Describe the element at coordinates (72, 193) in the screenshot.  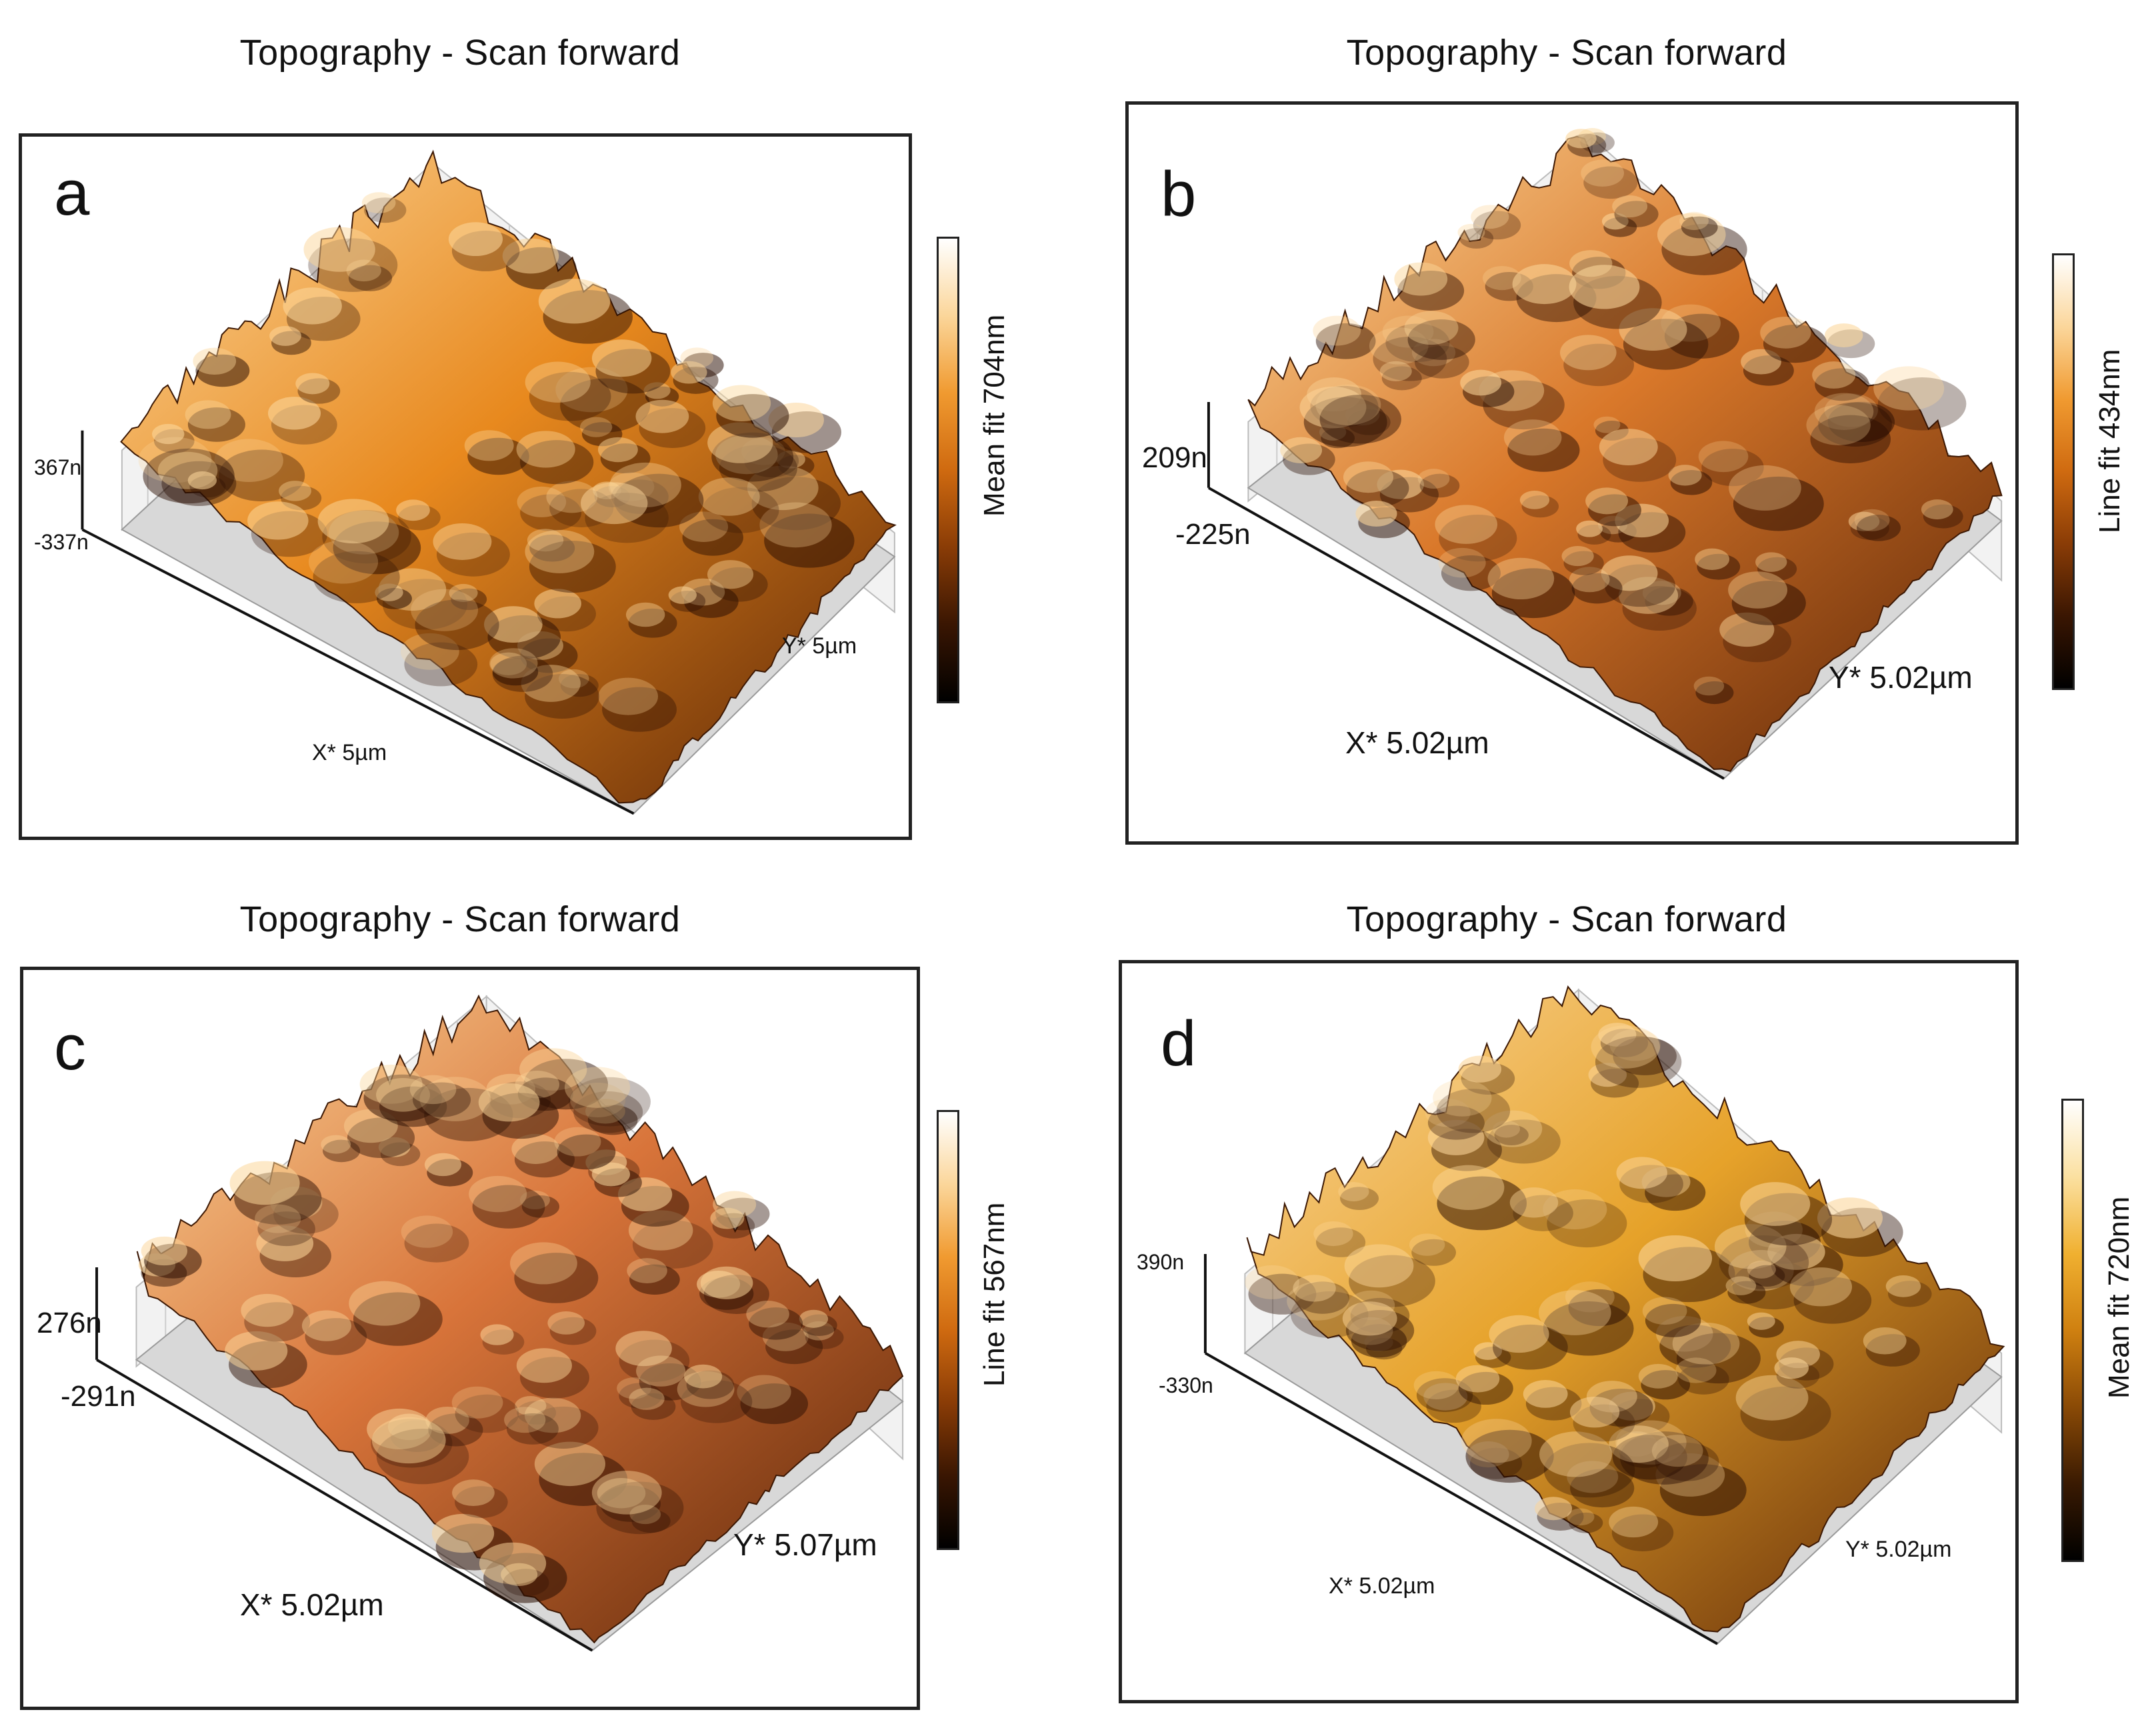
I see `panel-letter: a` at that location.